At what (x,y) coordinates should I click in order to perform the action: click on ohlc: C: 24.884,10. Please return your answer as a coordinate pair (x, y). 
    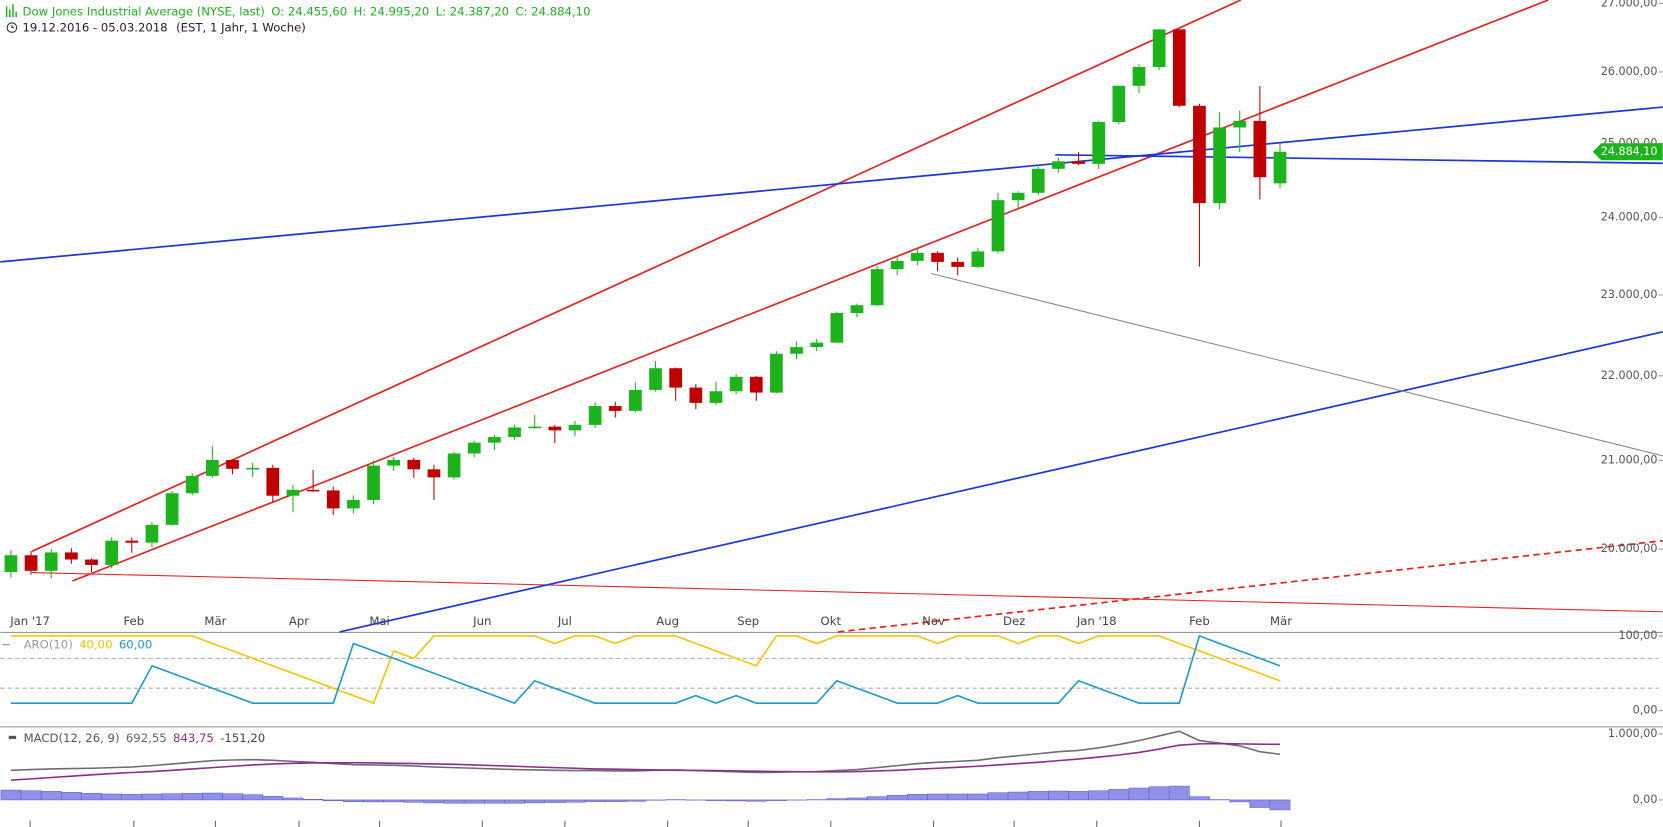
    Looking at the image, I should click on (552, 11).